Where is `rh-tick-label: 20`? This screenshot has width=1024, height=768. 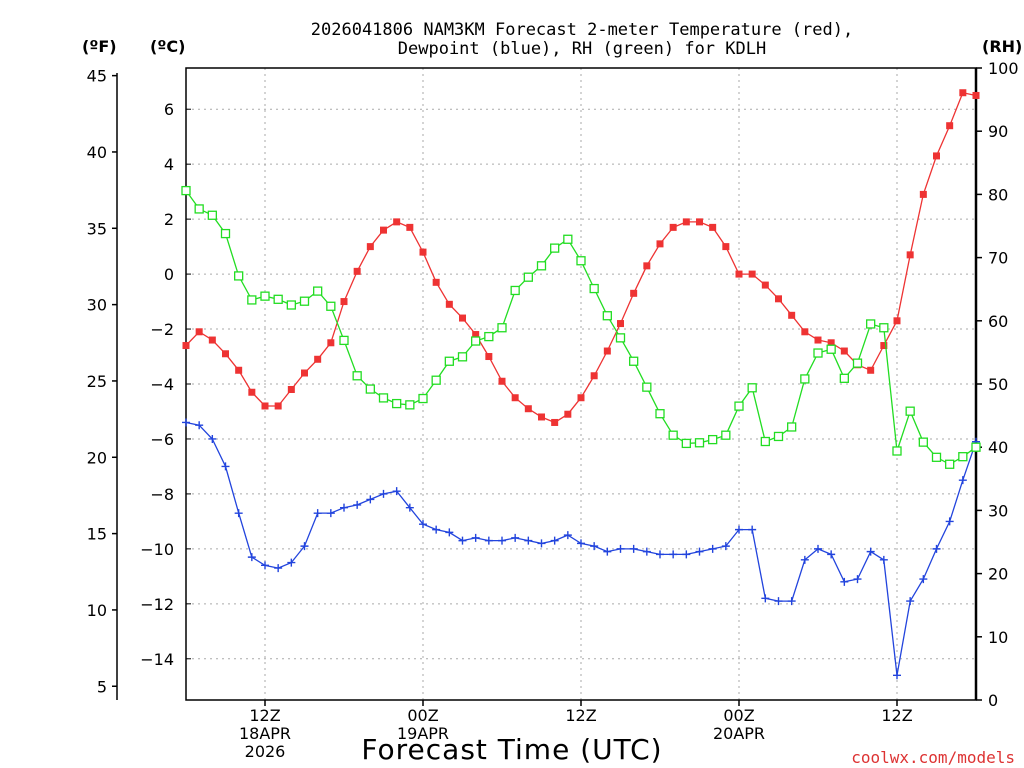
rh-tick-label: 20 is located at coordinates (998, 574).